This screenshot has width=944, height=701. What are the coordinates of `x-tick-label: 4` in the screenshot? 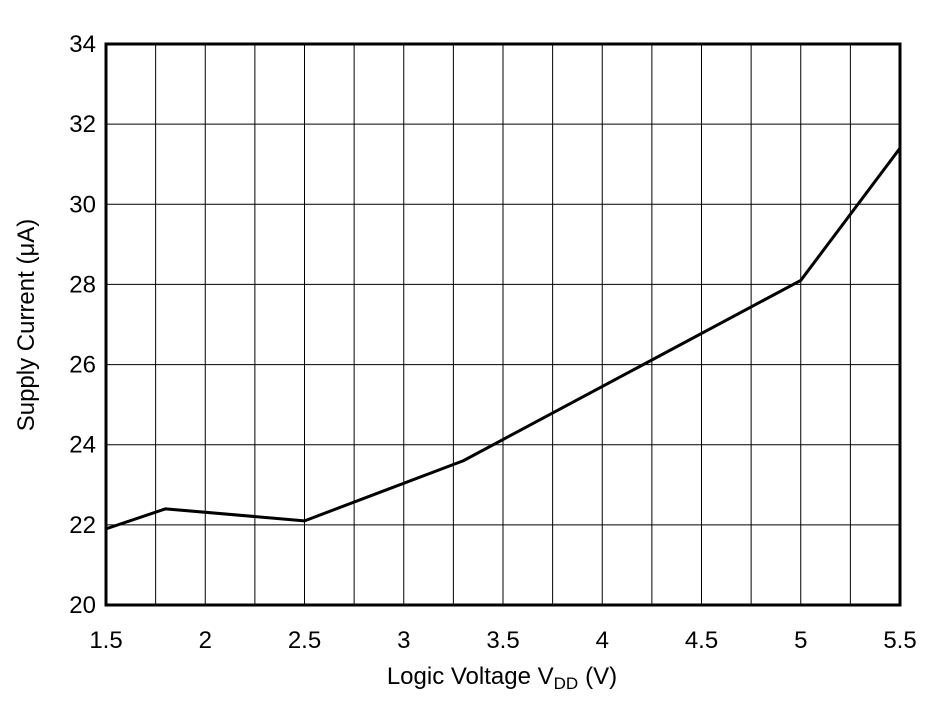 It's located at (602, 640).